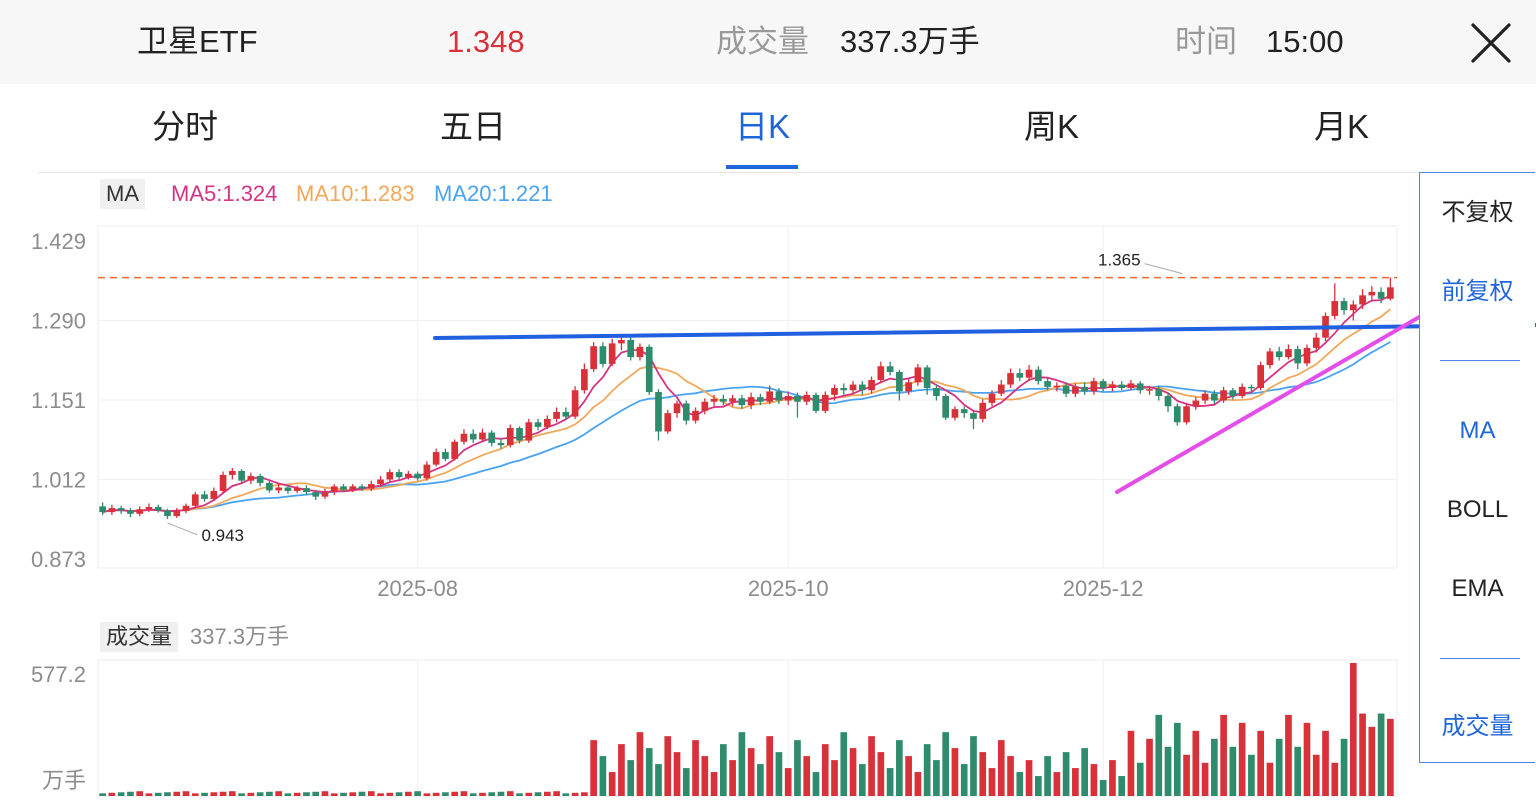  What do you see at coordinates (58, 400) in the screenshot?
I see `price-axis-tick: 1.151` at bounding box center [58, 400].